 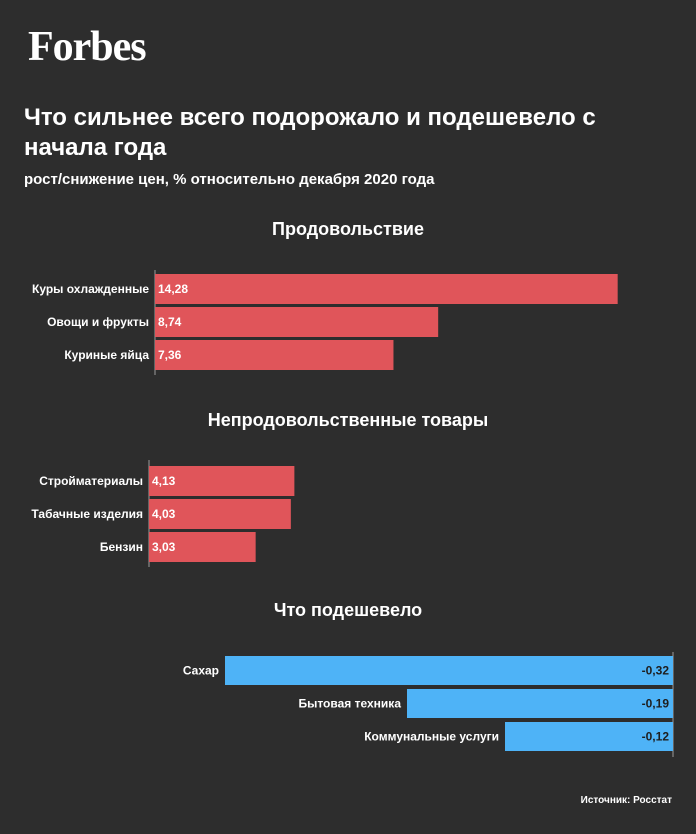 I want to click on value-label: -0,32, so click(x=656, y=671).